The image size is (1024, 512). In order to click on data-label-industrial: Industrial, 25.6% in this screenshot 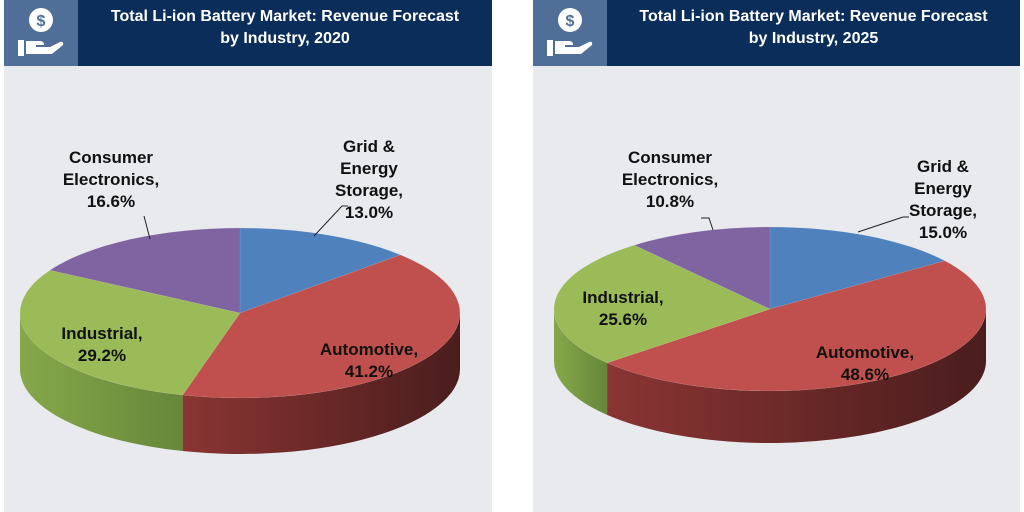, I will do `click(622, 308)`.